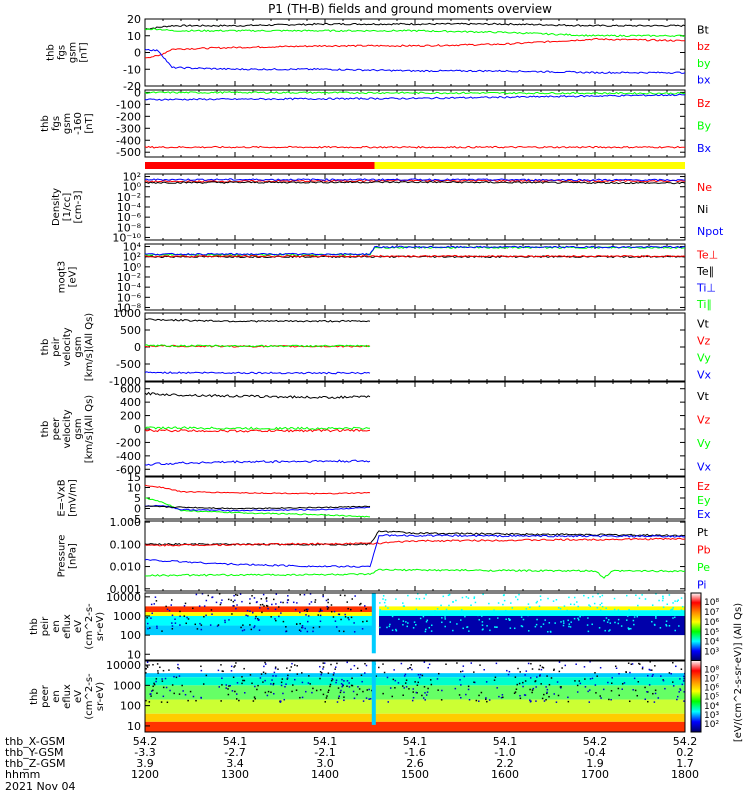 The image size is (750, 800). What do you see at coordinates (89, 429) in the screenshot?
I see `y-axis-label-line: [km/s](All Qs)` at bounding box center [89, 429].